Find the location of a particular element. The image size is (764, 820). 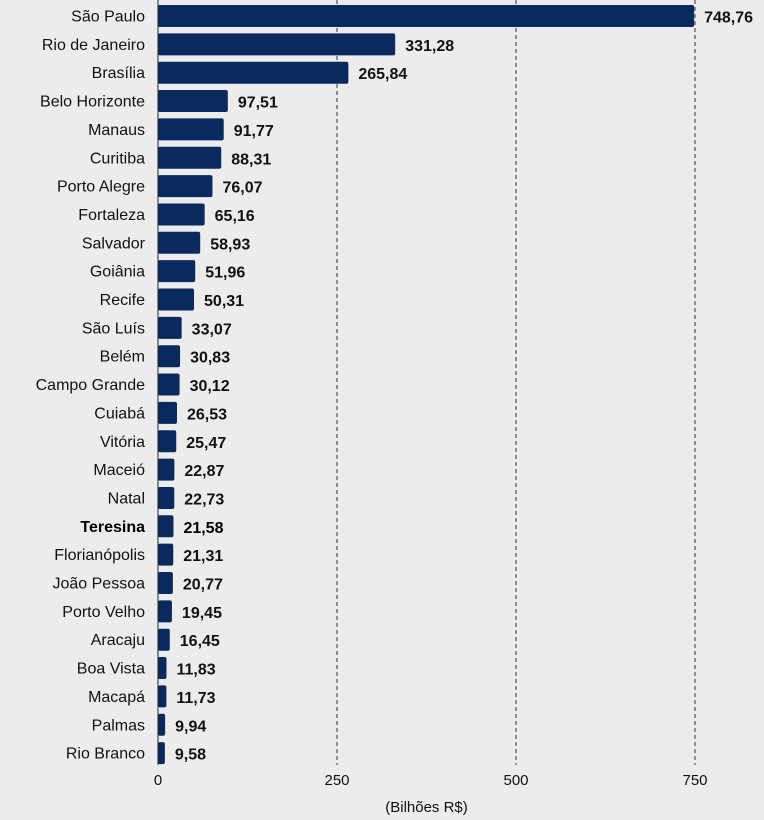

value-label: 25,47 is located at coordinates (206, 443).